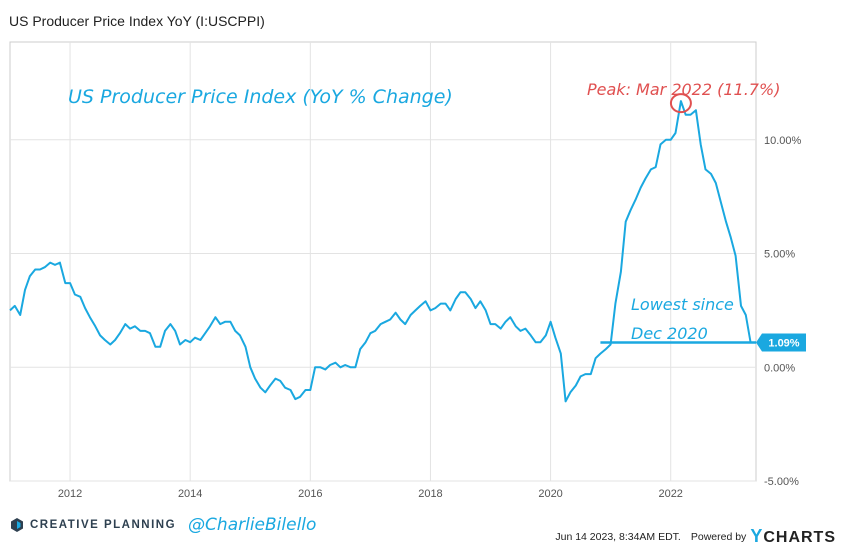  I want to click on x-tick-label: 2016, so click(310, 494).